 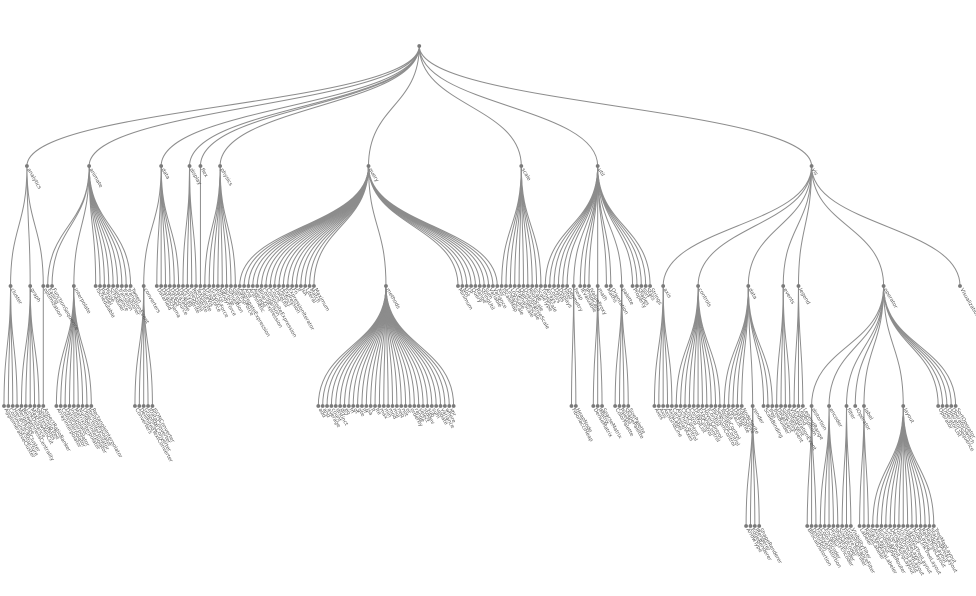 I want to click on leaf-node-and: and, so click(x=325, y=411).